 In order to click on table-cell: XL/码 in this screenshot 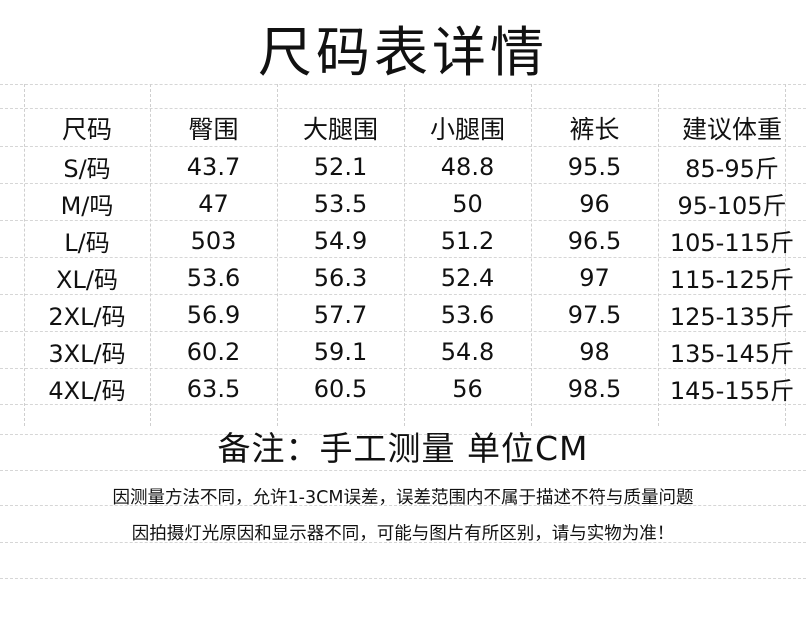, I will do `click(87, 280)`.